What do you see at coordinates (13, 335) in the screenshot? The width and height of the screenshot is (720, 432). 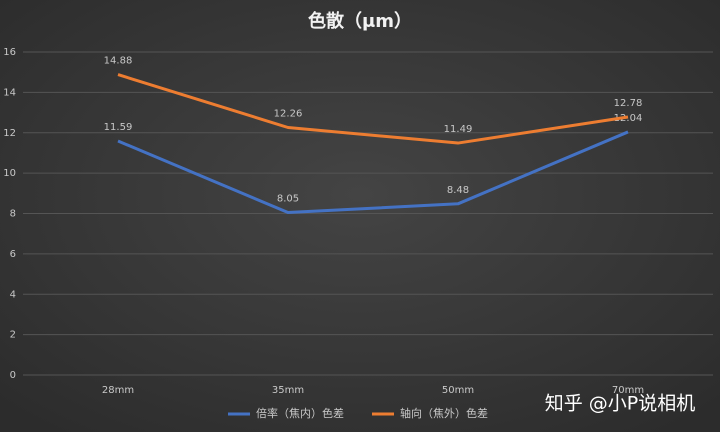 I see `y-tick-label: 2` at bounding box center [13, 335].